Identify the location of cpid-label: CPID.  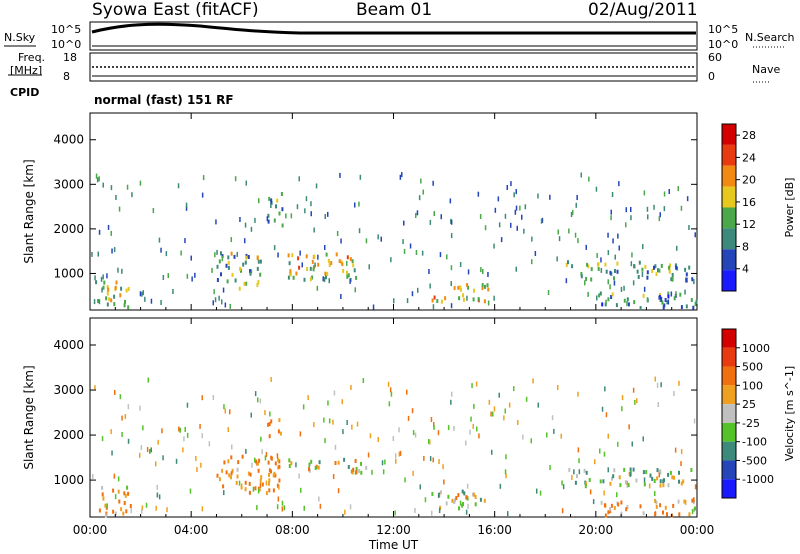
(25, 92).